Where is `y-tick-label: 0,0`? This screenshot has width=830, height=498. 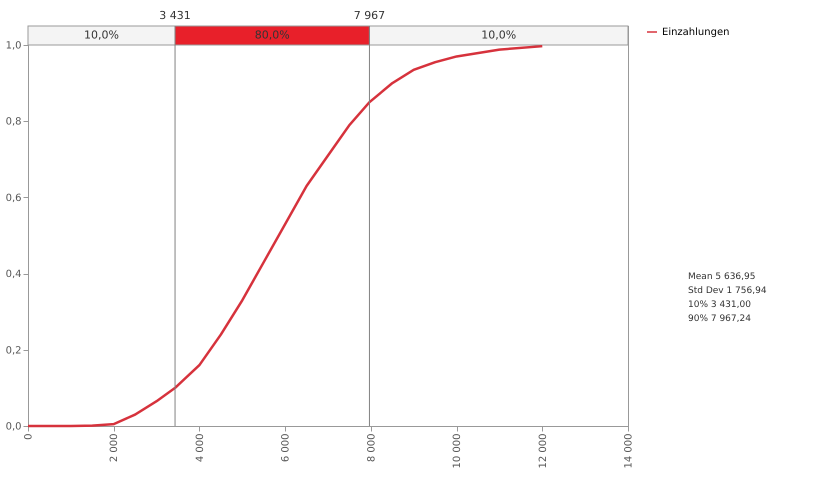
y-tick-label: 0,0 is located at coordinates (14, 427).